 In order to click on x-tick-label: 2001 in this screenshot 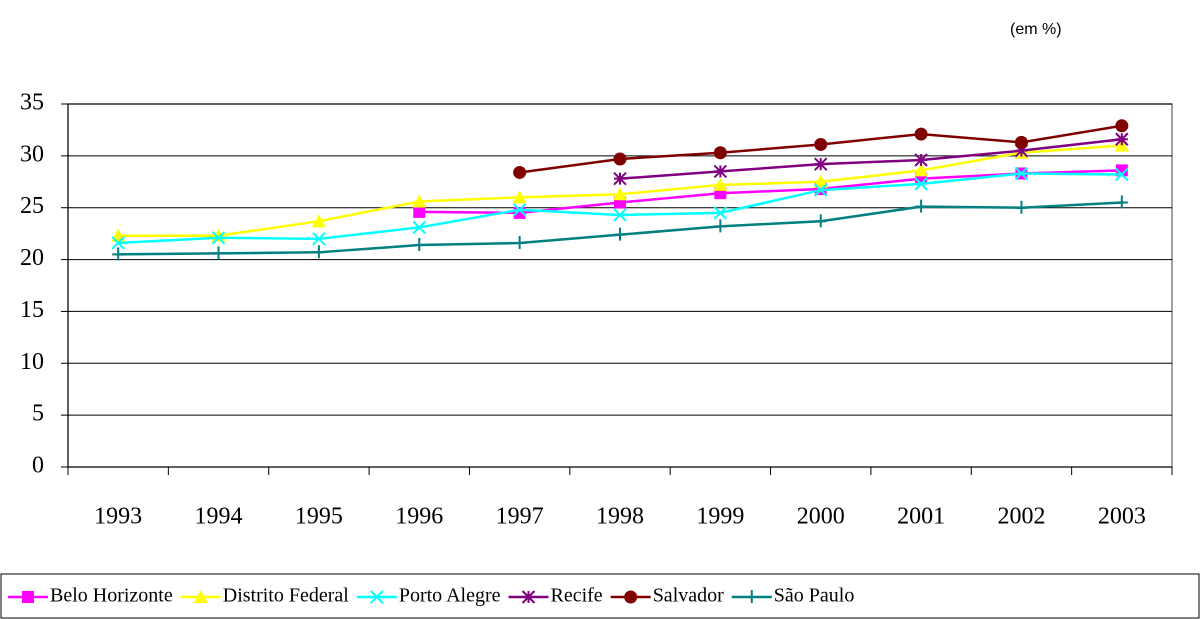, I will do `click(921, 517)`.